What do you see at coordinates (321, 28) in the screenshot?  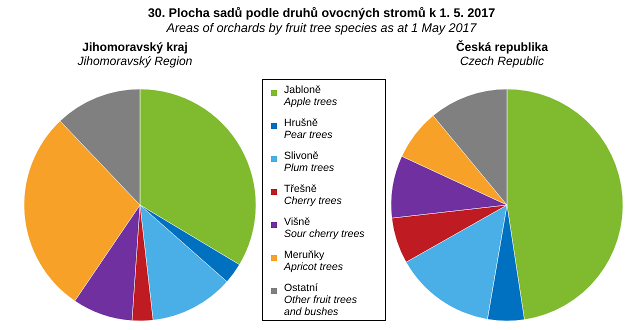 I see `text: Areas of orchards by fruit tree species as at 1 May 2017` at bounding box center [321, 28].